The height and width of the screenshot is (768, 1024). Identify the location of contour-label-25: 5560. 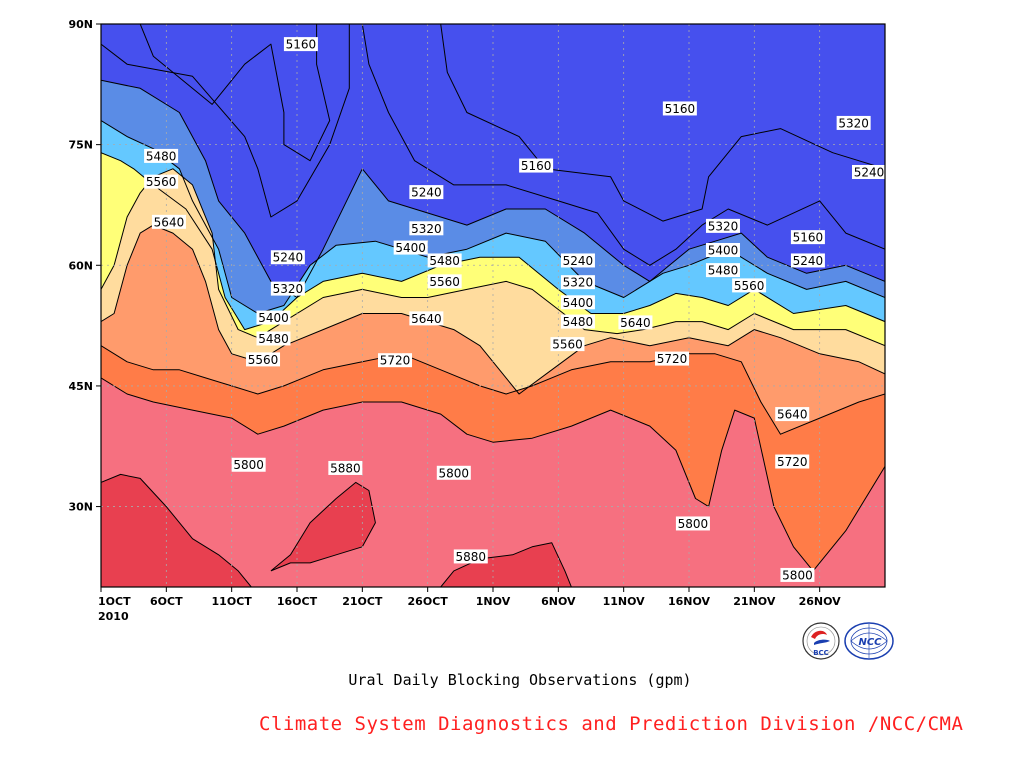
(444, 282).